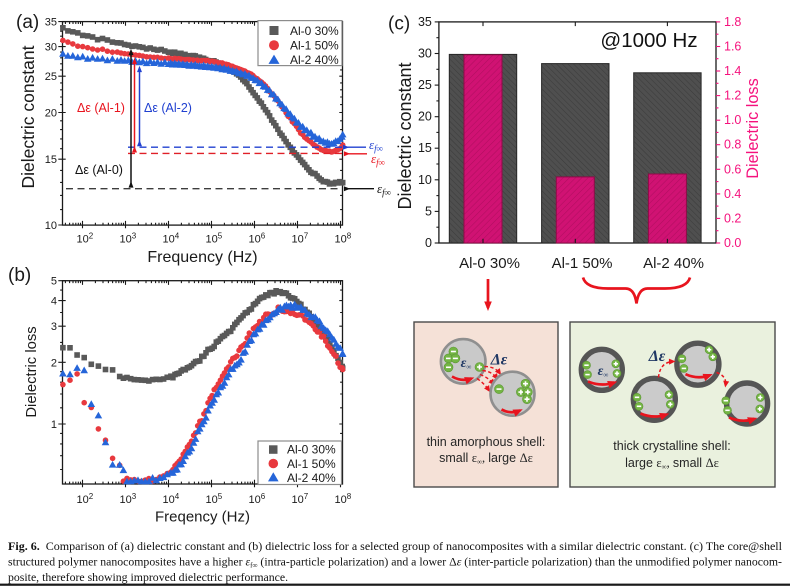 Image resolution: width=790 pixels, height=587 pixels. I want to click on svg-text: Δε (Al-1), so click(101, 108).